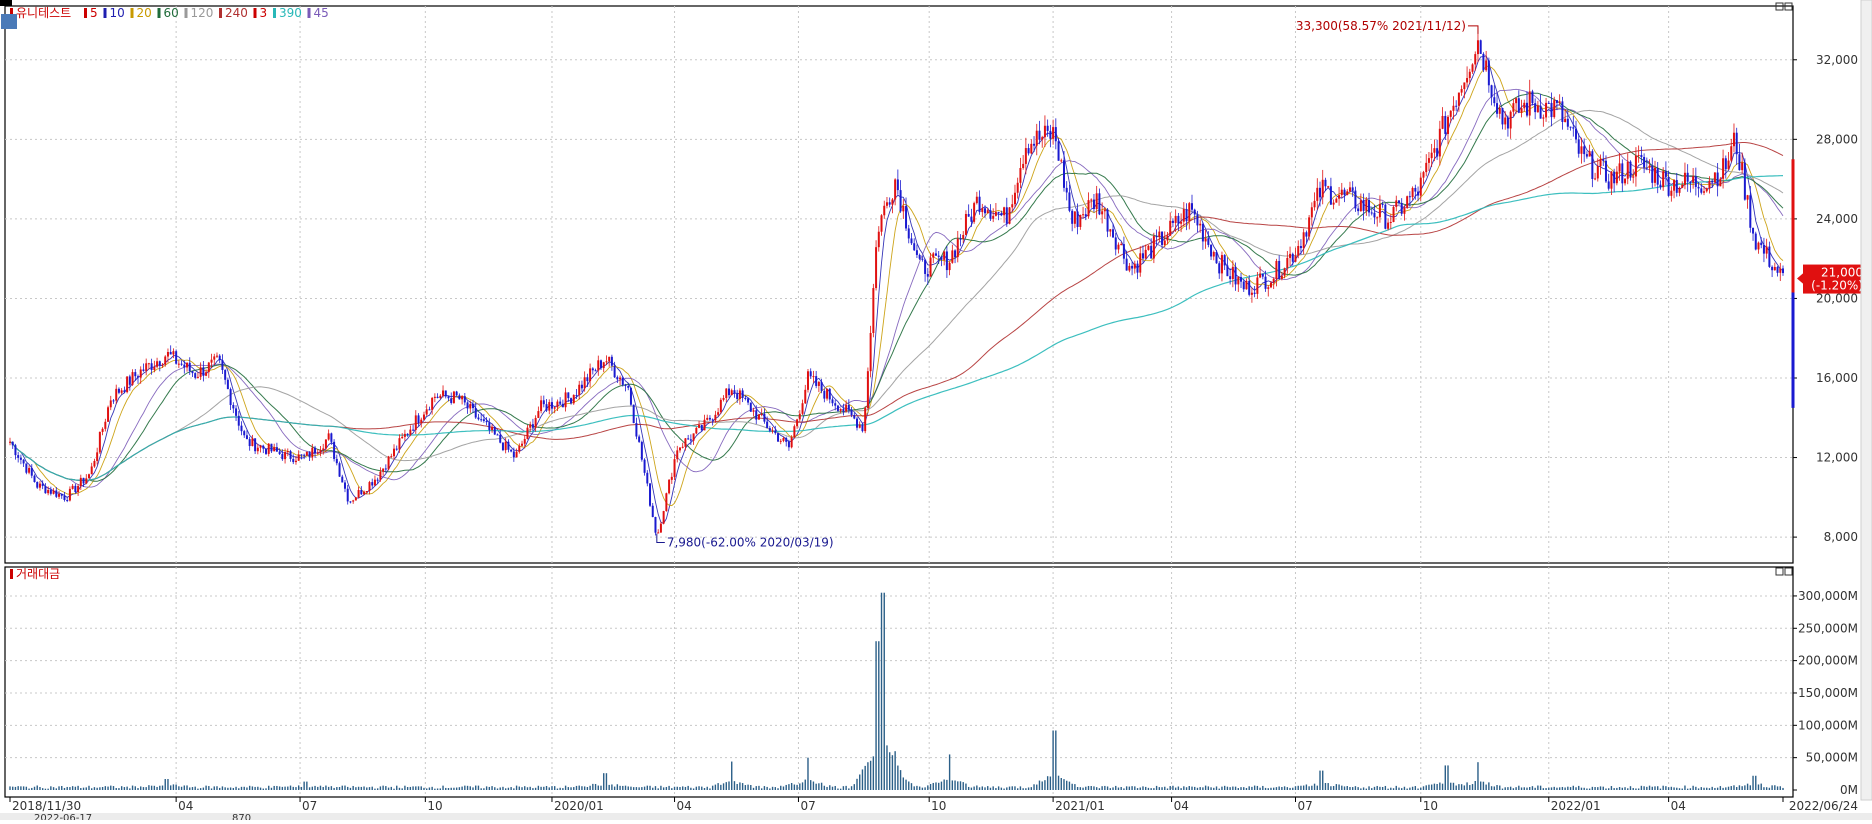 This screenshot has height=824, width=1872. What do you see at coordinates (1779, 6) in the screenshot?
I see `panel-minimize-icon` at bounding box center [1779, 6].